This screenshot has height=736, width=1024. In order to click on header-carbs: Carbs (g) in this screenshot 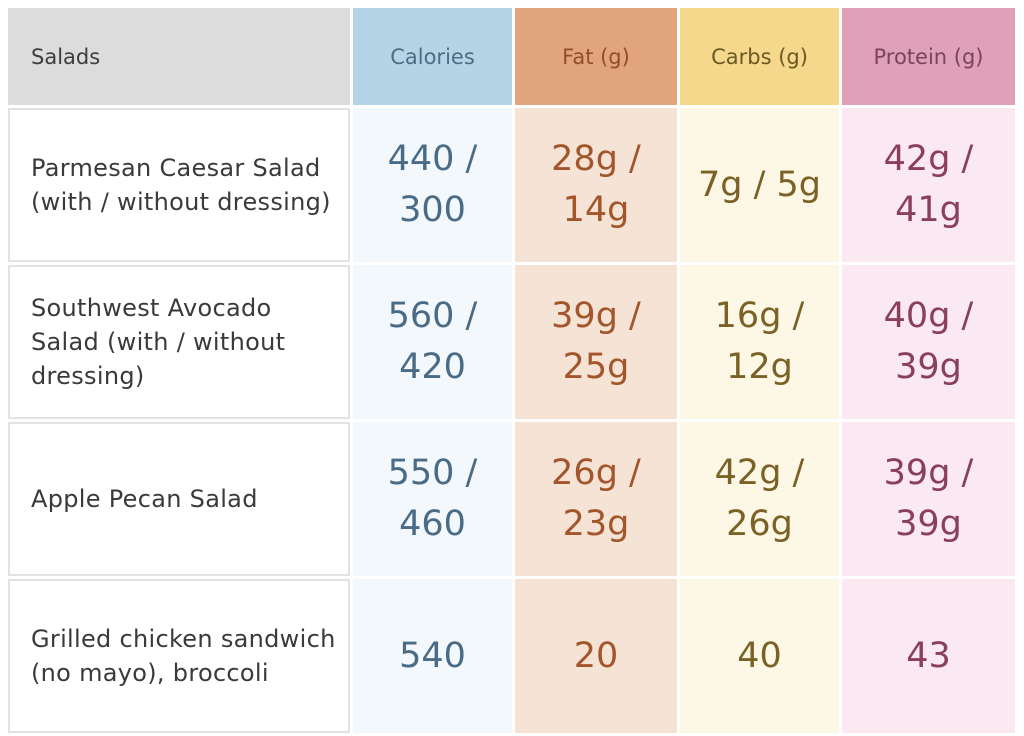, I will do `click(759, 56)`.